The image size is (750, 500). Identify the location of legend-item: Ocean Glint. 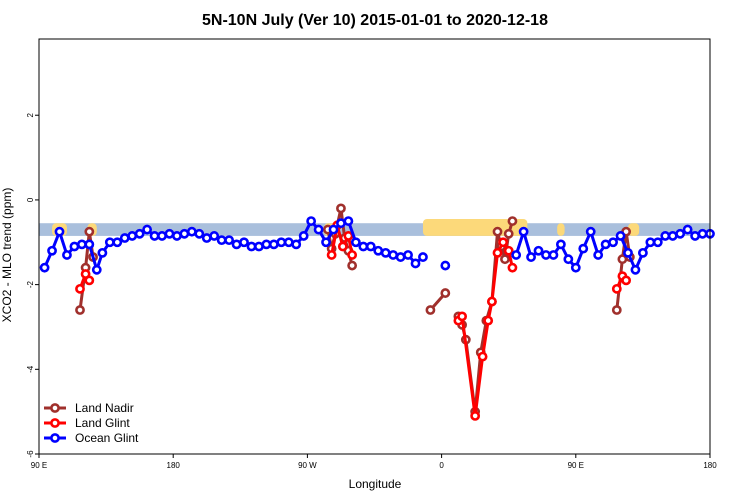
(91, 438).